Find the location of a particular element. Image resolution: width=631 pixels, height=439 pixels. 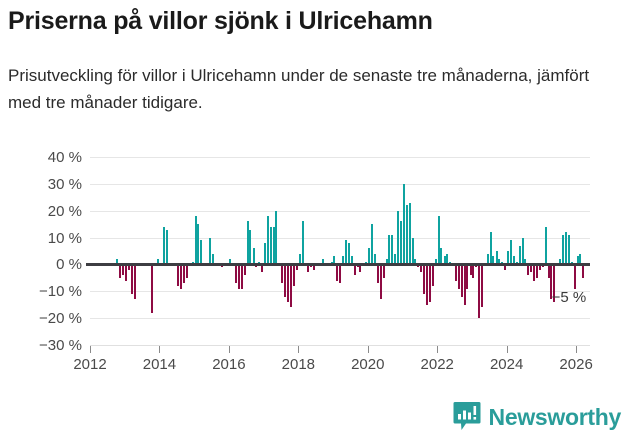

y-axis-tick-label: 30 % is located at coordinates (64, 184).